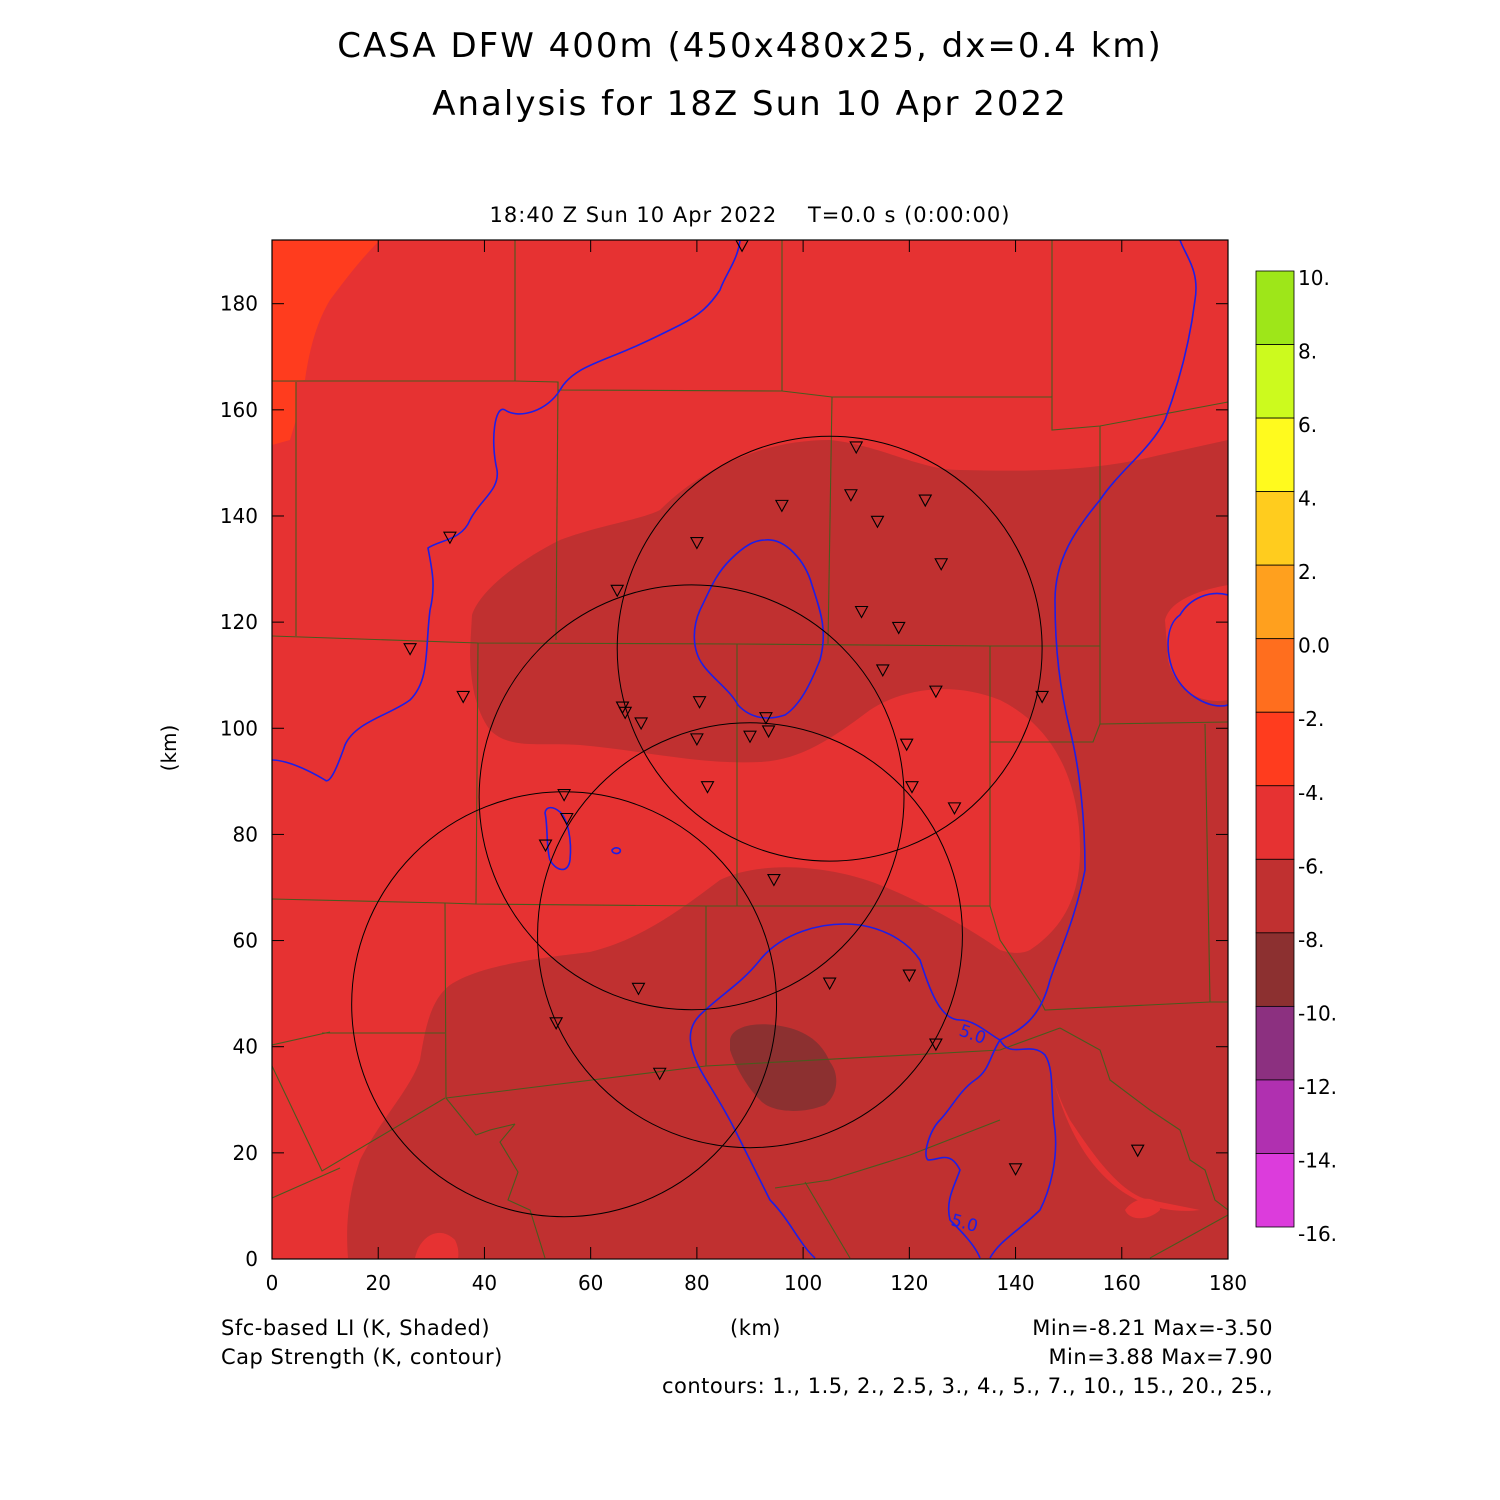 This screenshot has height=1500, width=1500. What do you see at coordinates (245, 1047) in the screenshot?
I see `y-tick-label: 40` at bounding box center [245, 1047].